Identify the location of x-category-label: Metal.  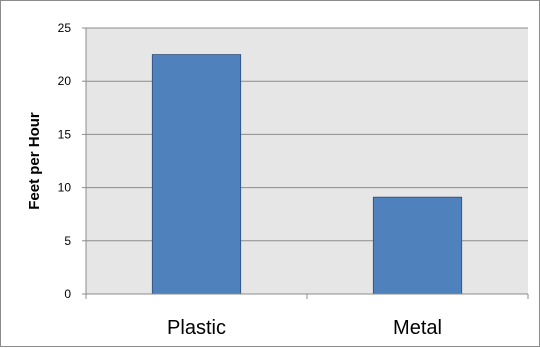
(417, 328).